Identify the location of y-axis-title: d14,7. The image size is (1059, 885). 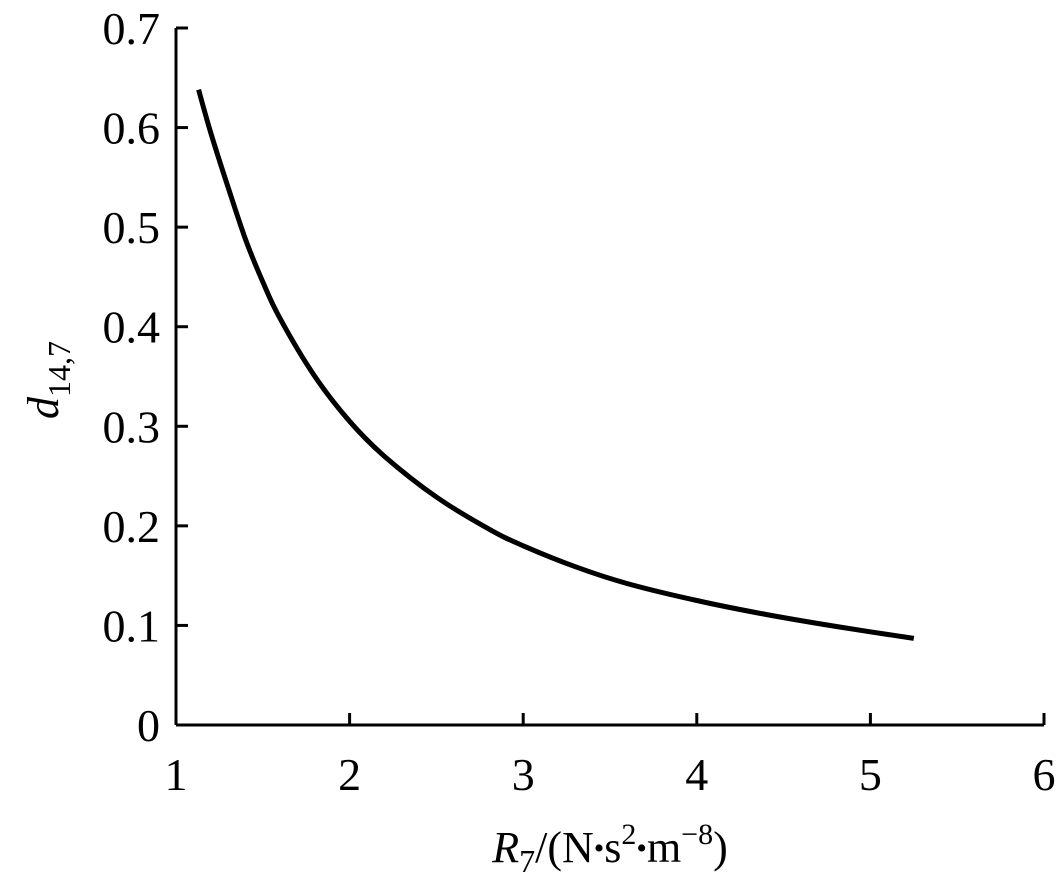
(48, 380).